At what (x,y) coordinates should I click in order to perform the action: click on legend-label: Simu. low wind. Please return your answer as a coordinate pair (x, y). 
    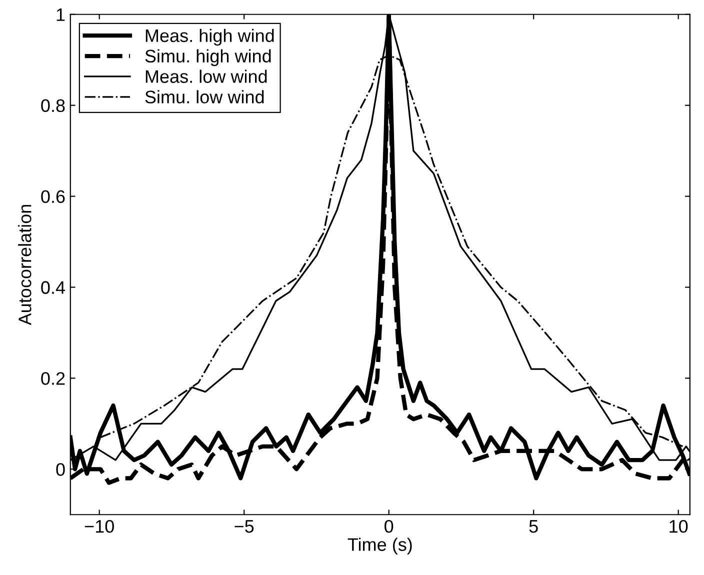
    Looking at the image, I should click on (204, 97).